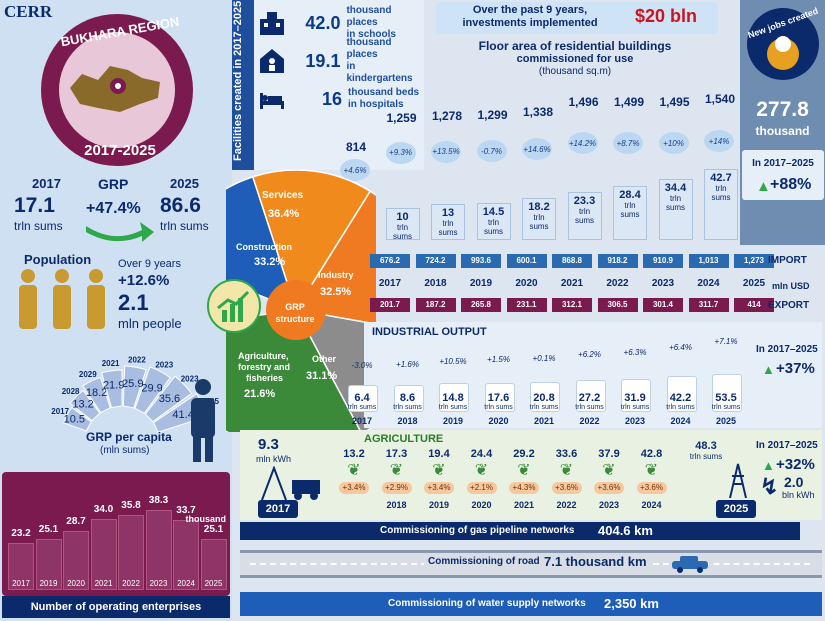 The height and width of the screenshot is (621, 825). What do you see at coordinates (524, 488) in the screenshot?
I see `agriculture-growth: +4.3%` at bounding box center [524, 488].